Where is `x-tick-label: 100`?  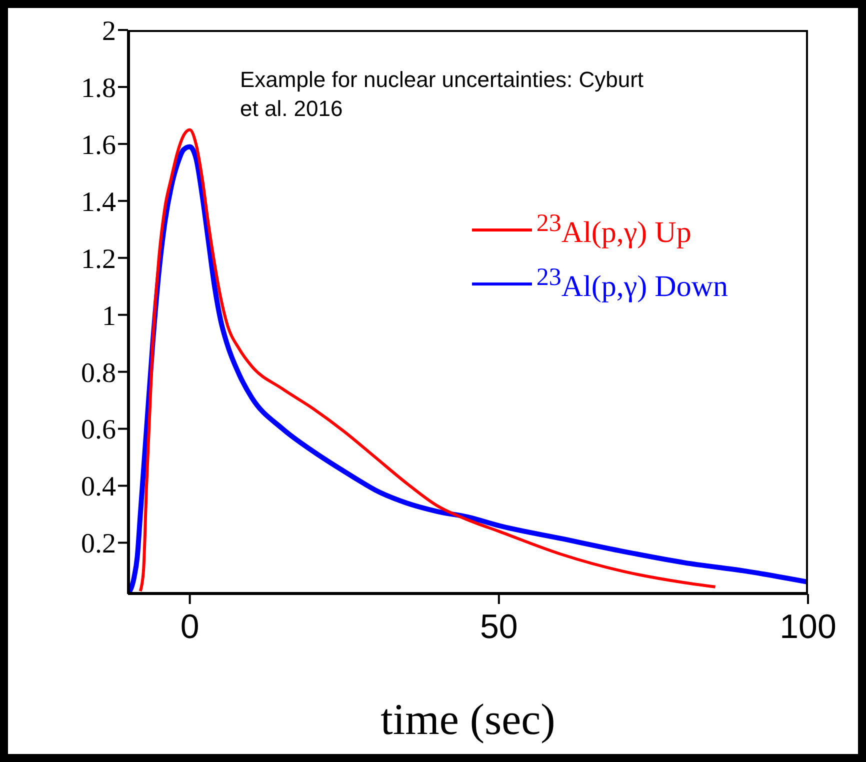
x-tick-label: 100 is located at coordinates (808, 627).